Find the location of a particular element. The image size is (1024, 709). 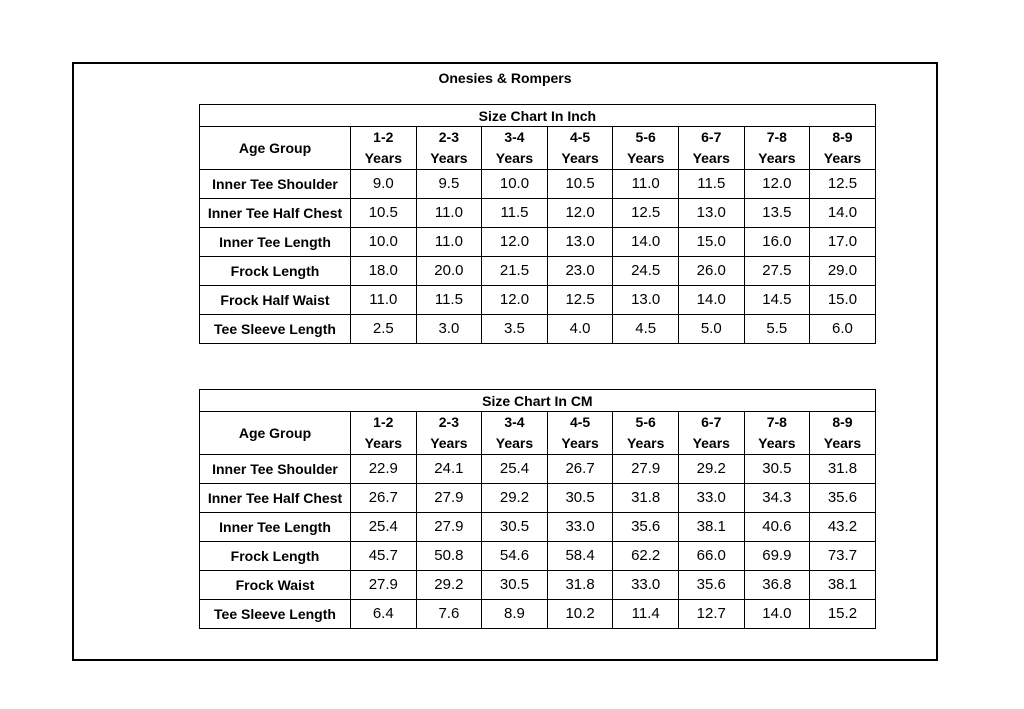

measurement-value: 50.8 is located at coordinates (449, 556).